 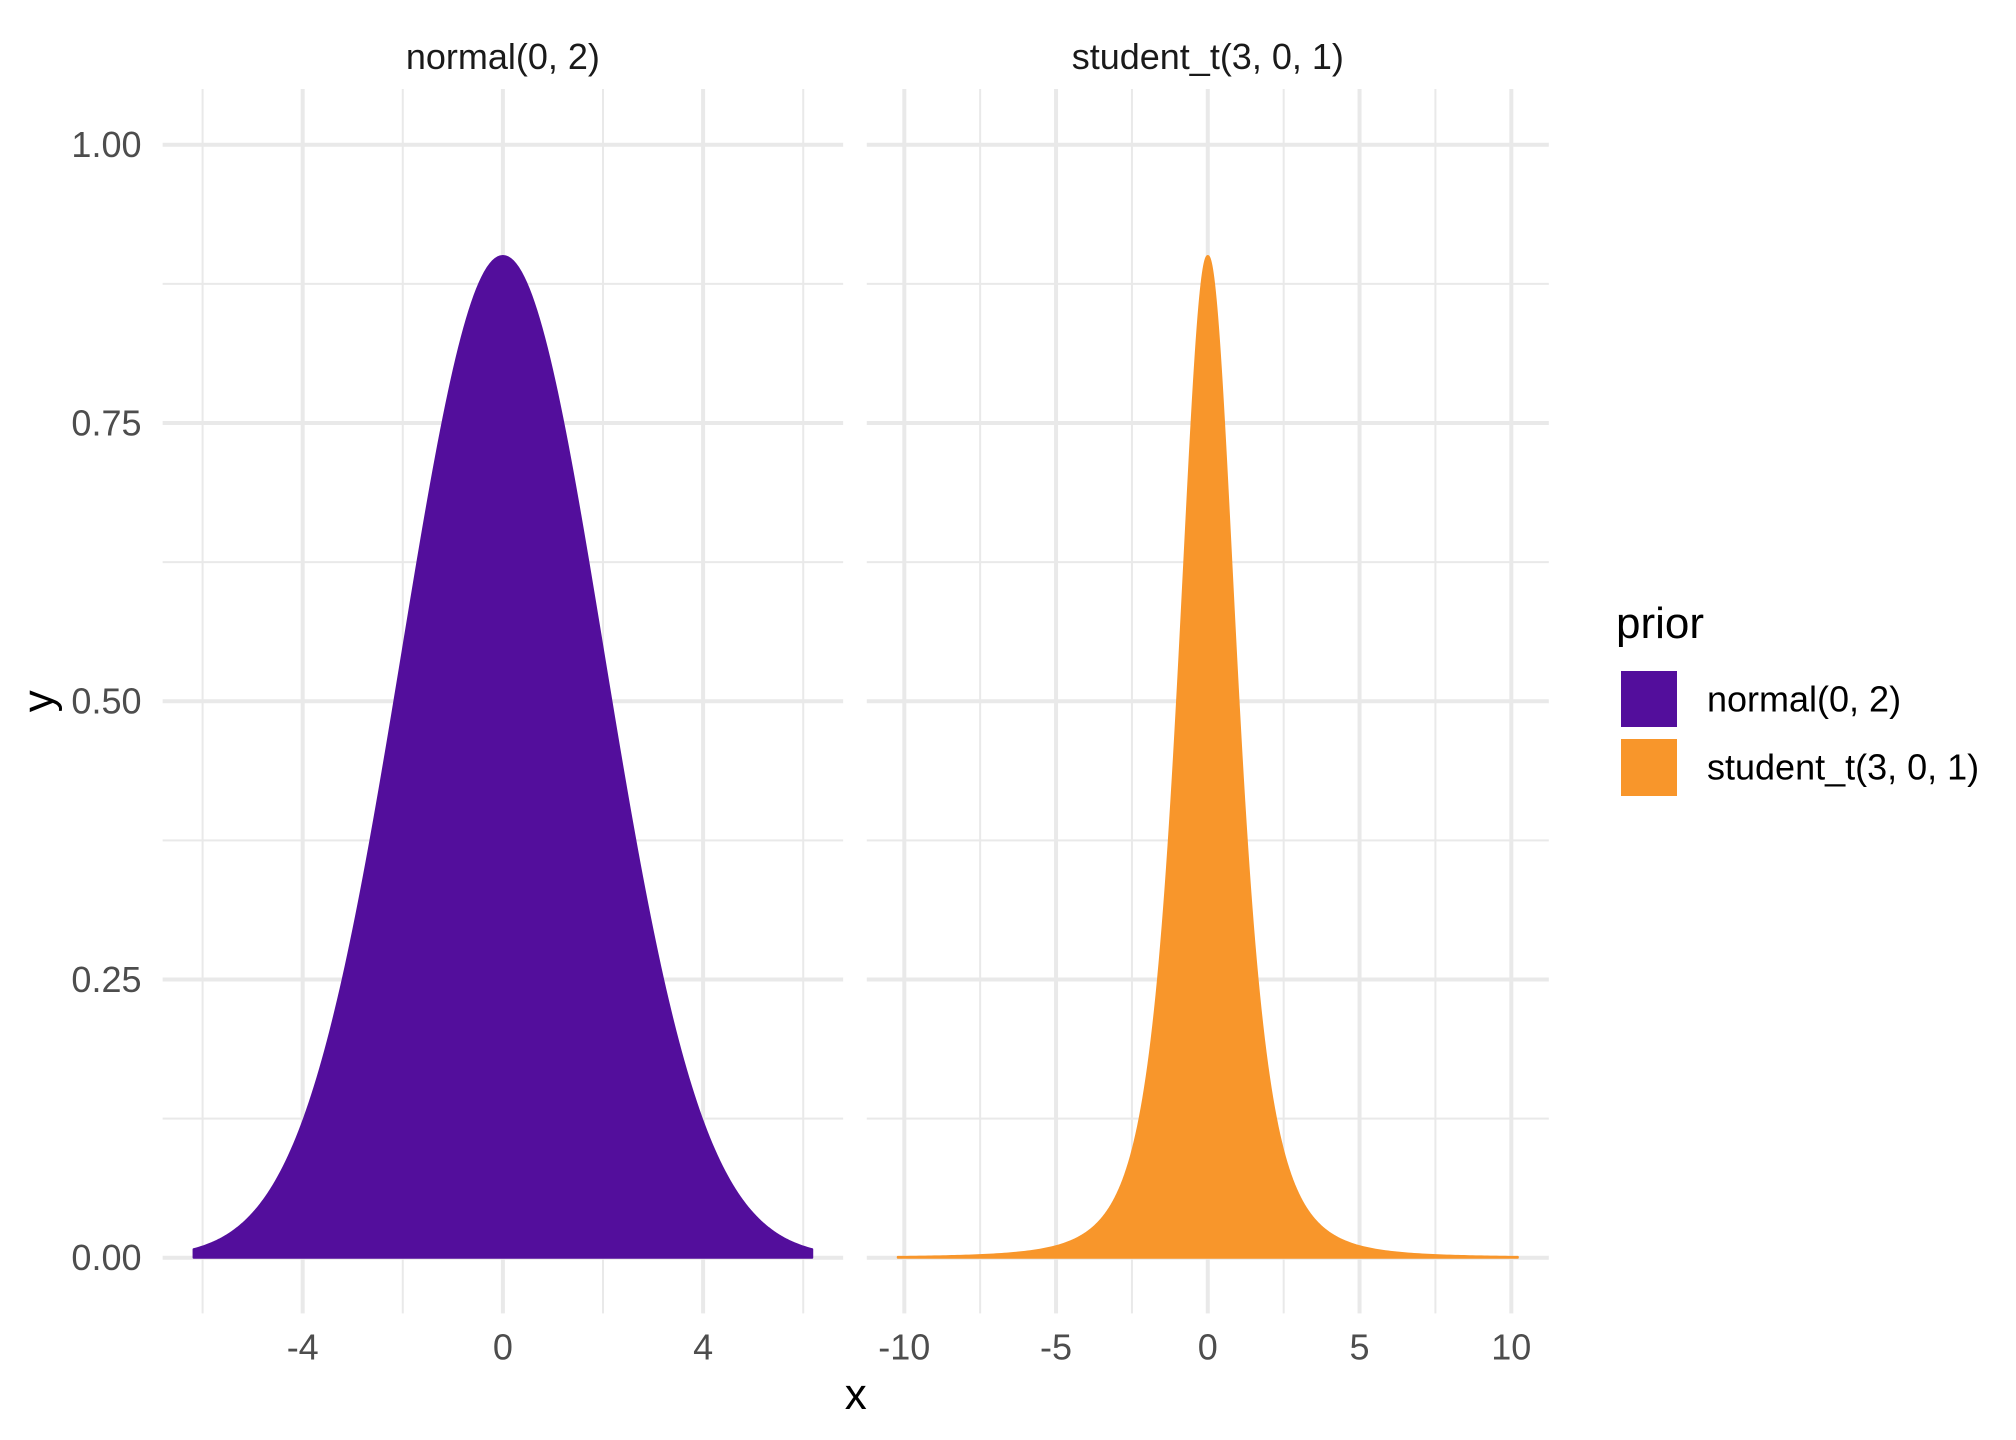 What do you see at coordinates (1511, 1347) in the screenshot?
I see `svg-text: 10` at bounding box center [1511, 1347].